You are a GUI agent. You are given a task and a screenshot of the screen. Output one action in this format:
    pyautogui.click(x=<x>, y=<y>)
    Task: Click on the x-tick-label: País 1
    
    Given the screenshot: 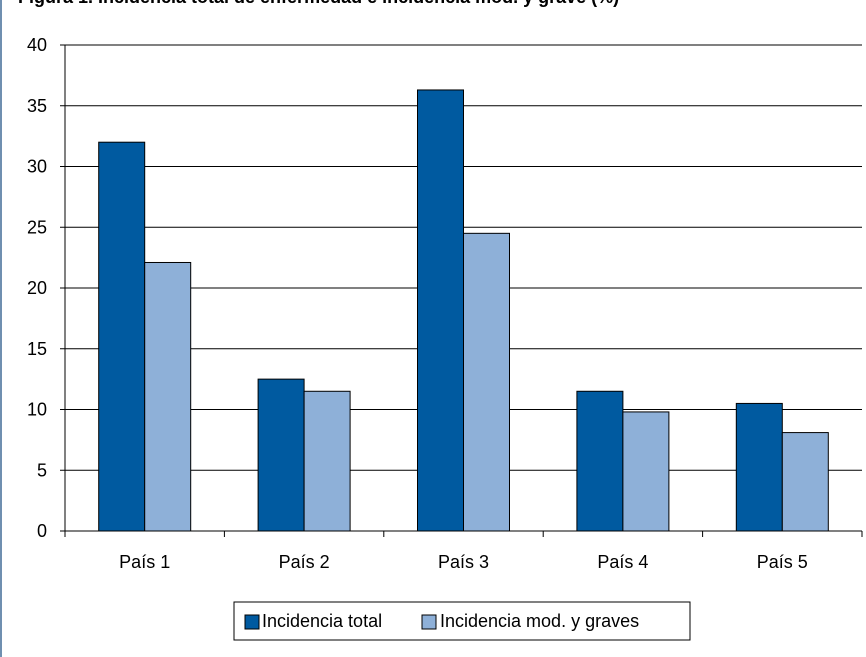 What is the action you would take?
    pyautogui.click(x=144, y=562)
    